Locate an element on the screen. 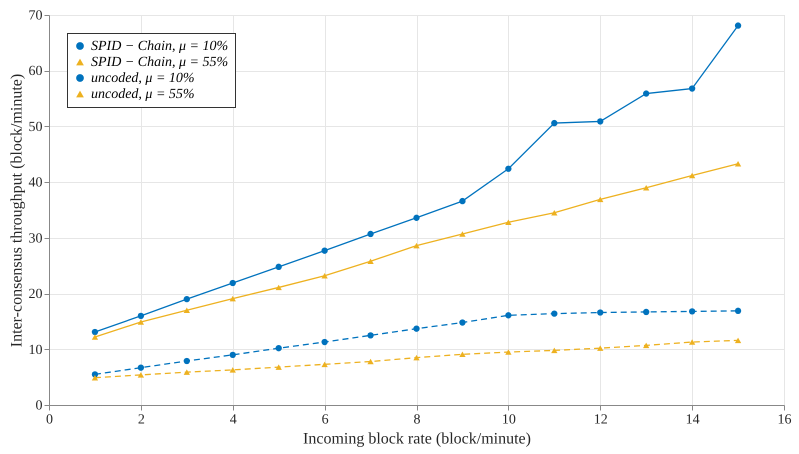 The image size is (799, 454). y-tick-label: 0 is located at coordinates (39, 406).